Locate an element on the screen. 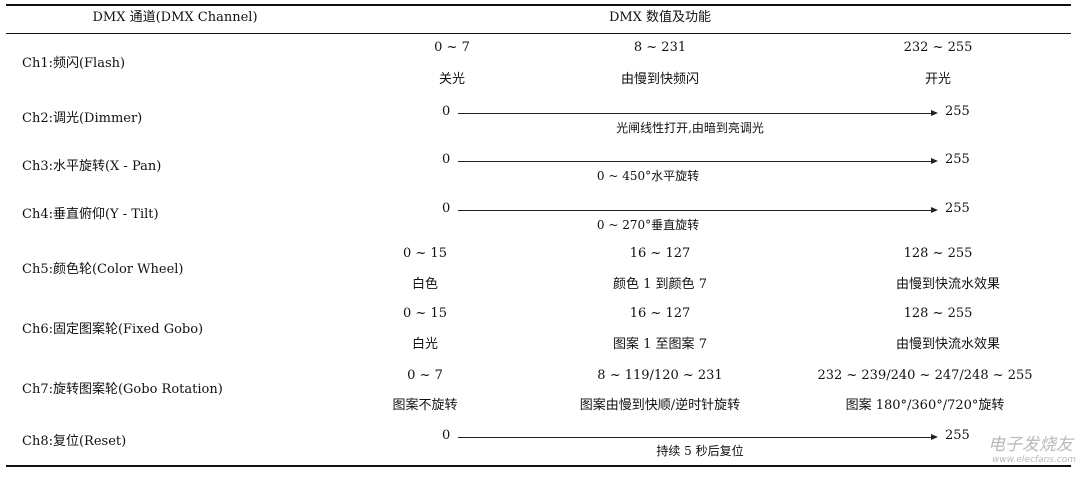 This screenshot has height=478, width=1079. range: 8 ~ 231 is located at coordinates (660, 47).